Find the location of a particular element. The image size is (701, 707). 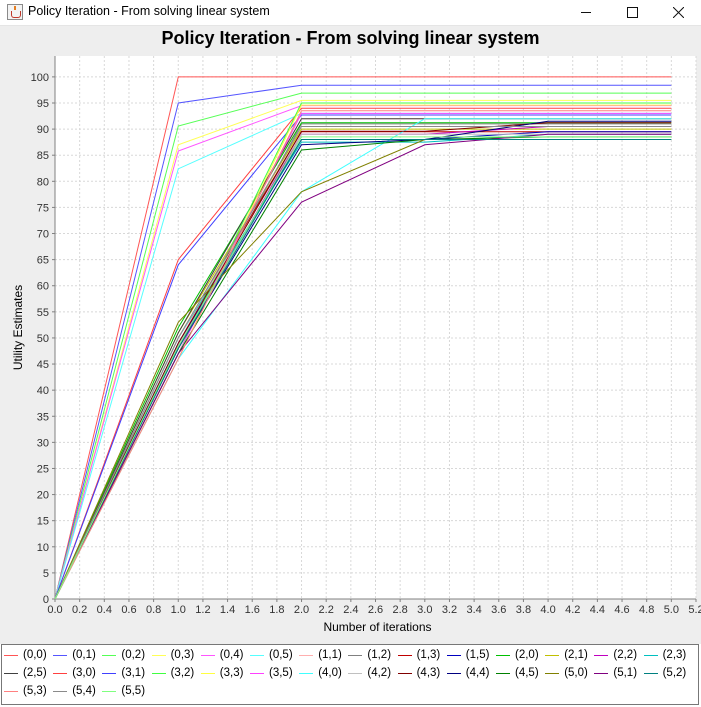

x-tick-label: 4.0 is located at coordinates (547, 610).